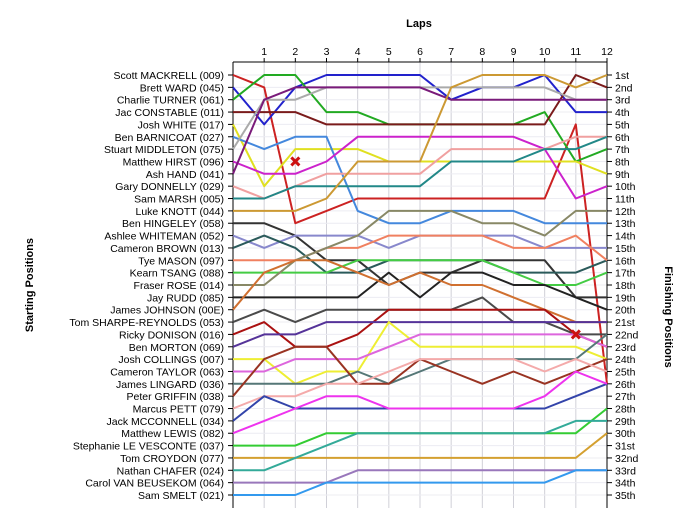 The width and height of the screenshot is (700, 525). Describe the element at coordinates (169, 76) in the screenshot. I see `start-position-label: Scott MACKRELL (009)` at that location.